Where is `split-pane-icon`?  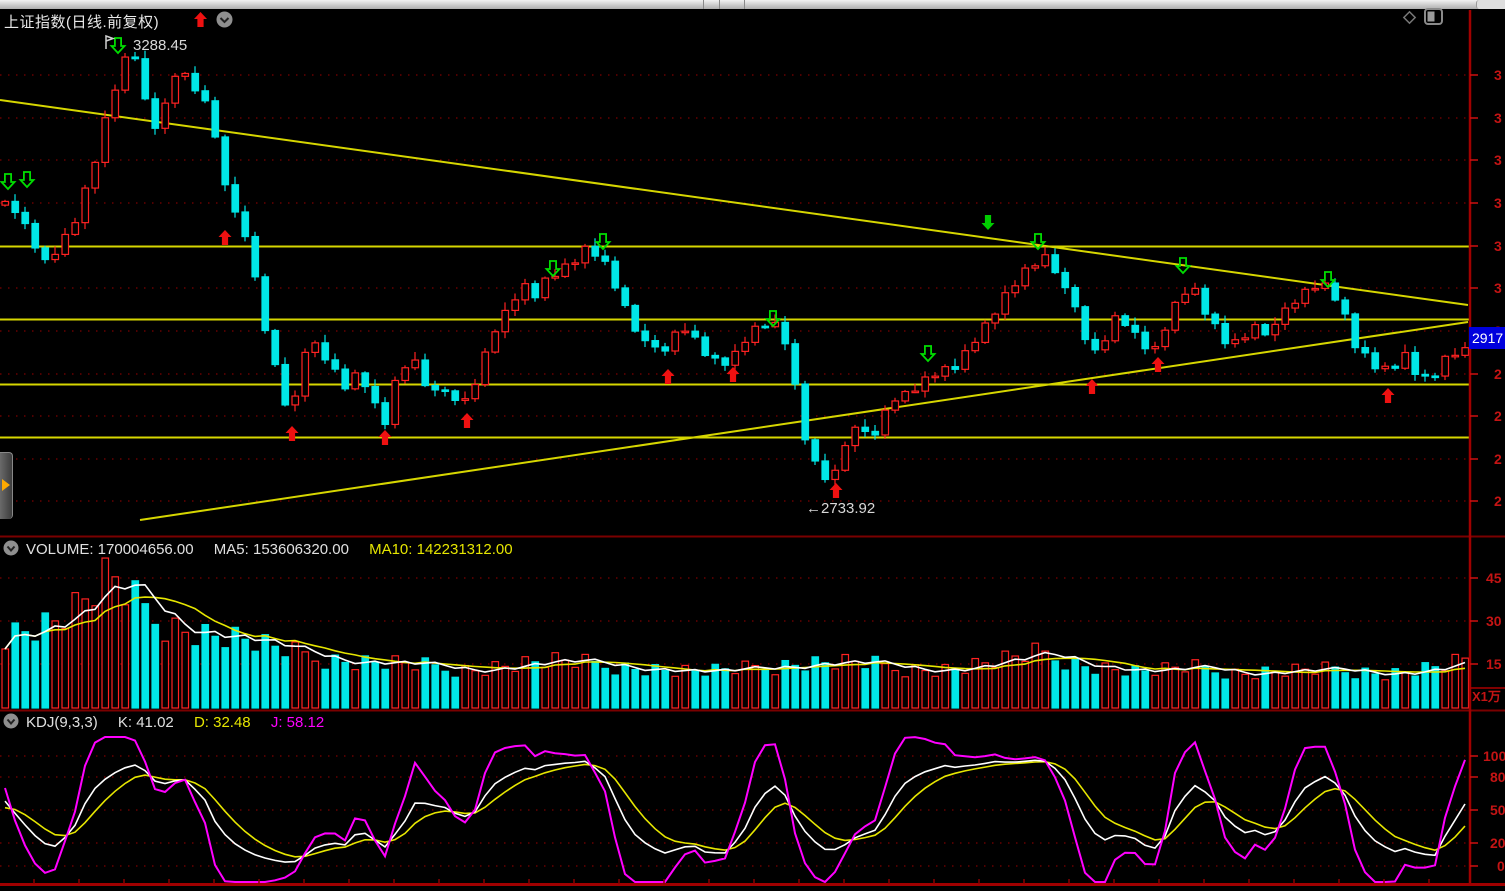 split-pane-icon is located at coordinates (1434, 16).